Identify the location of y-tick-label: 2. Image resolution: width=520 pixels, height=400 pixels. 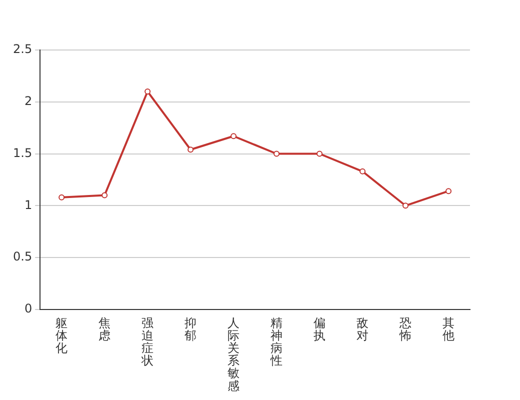
(28, 101).